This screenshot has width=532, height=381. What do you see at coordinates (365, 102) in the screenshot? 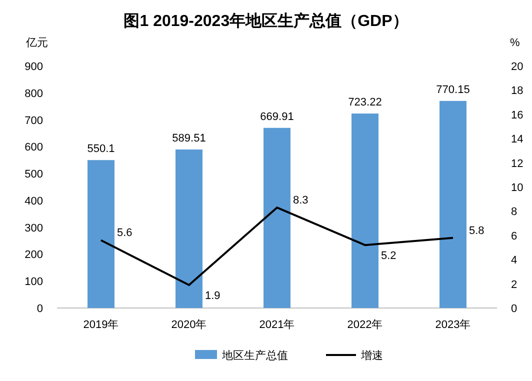
I see `data-label: 723.22` at bounding box center [365, 102].